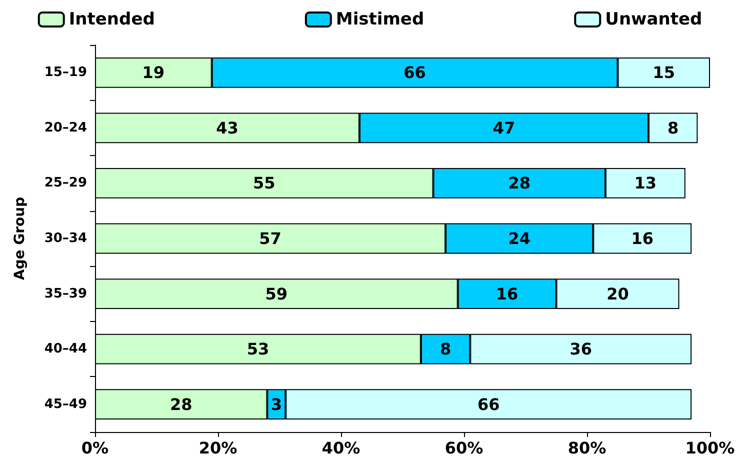 Image resolution: width=740 pixels, height=472 pixels. What do you see at coordinates (153, 72) in the screenshot?
I see `data-label: 19` at bounding box center [153, 72].